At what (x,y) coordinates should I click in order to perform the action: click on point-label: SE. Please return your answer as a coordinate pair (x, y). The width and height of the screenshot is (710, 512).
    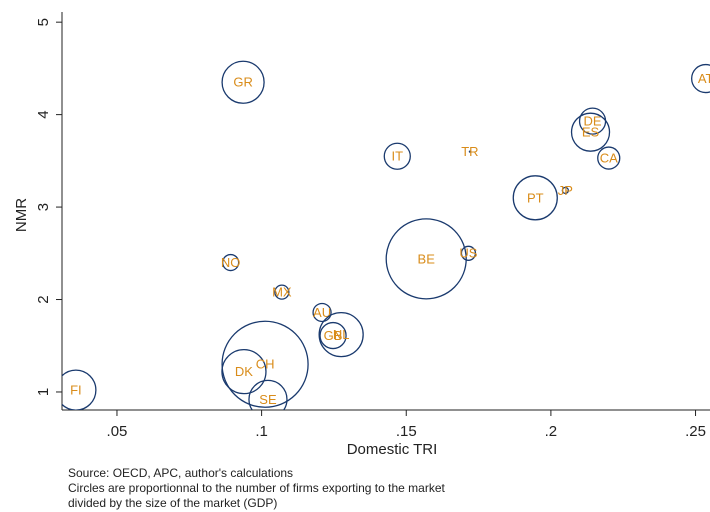
    Looking at the image, I should click on (268, 399).